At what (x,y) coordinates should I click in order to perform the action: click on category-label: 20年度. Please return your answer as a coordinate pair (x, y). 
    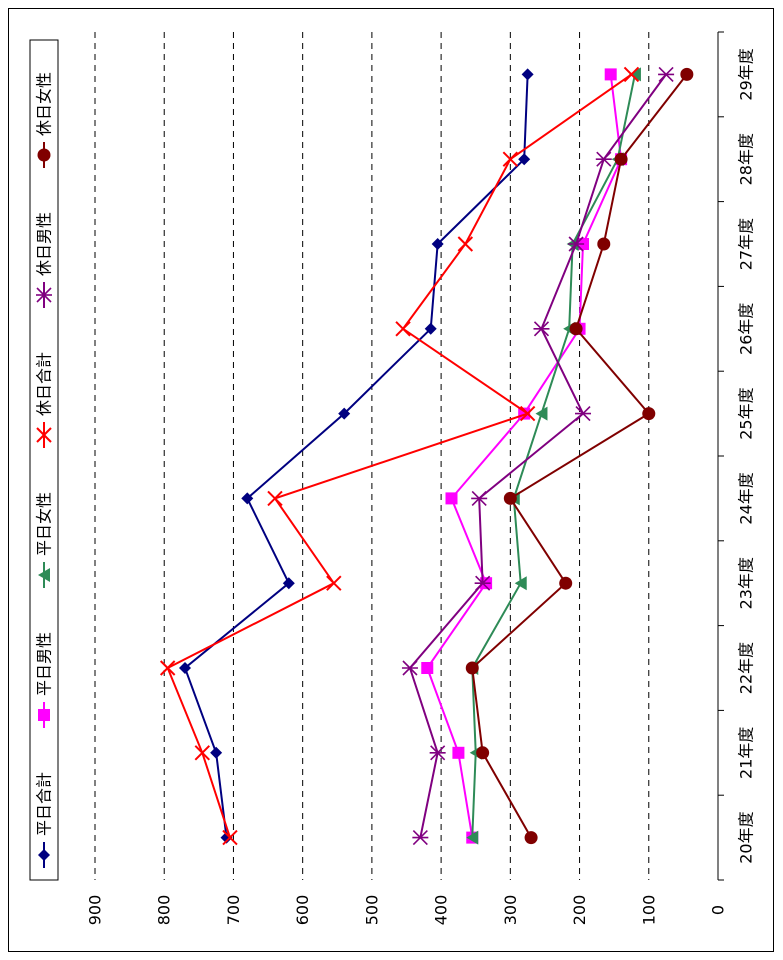
    Looking at the image, I should click on (746, 837).